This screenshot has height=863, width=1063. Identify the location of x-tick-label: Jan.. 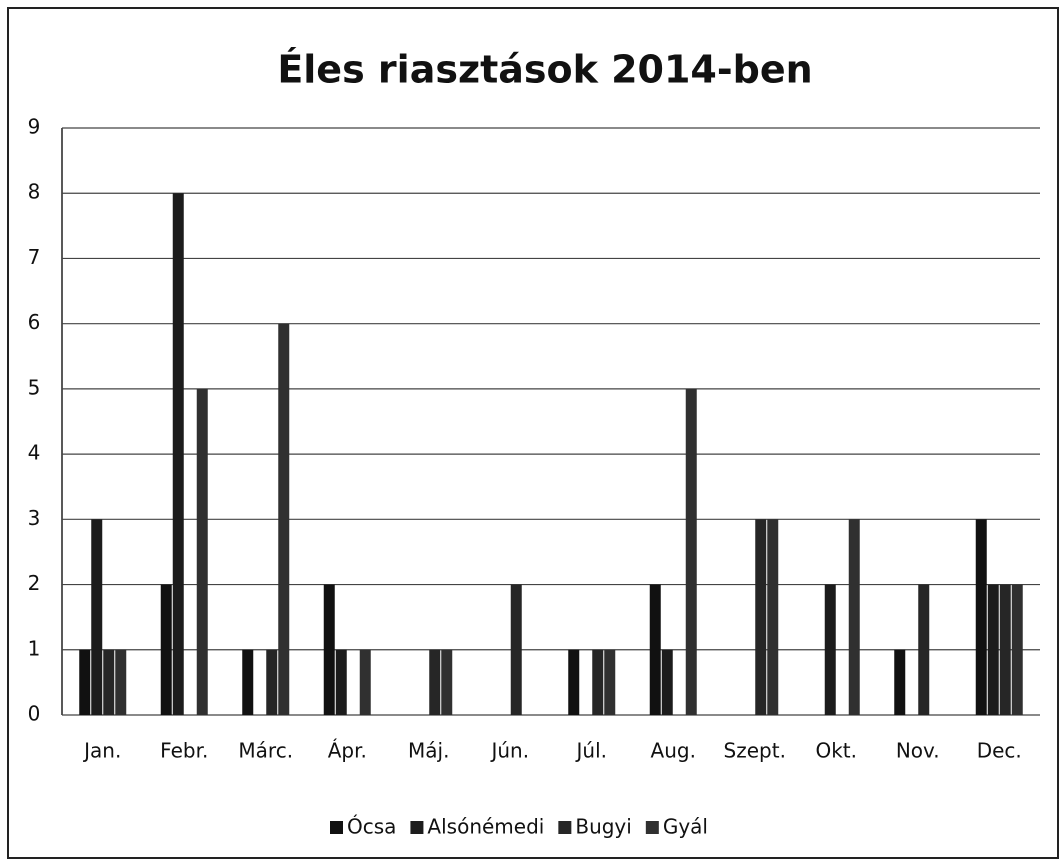
(101, 751).